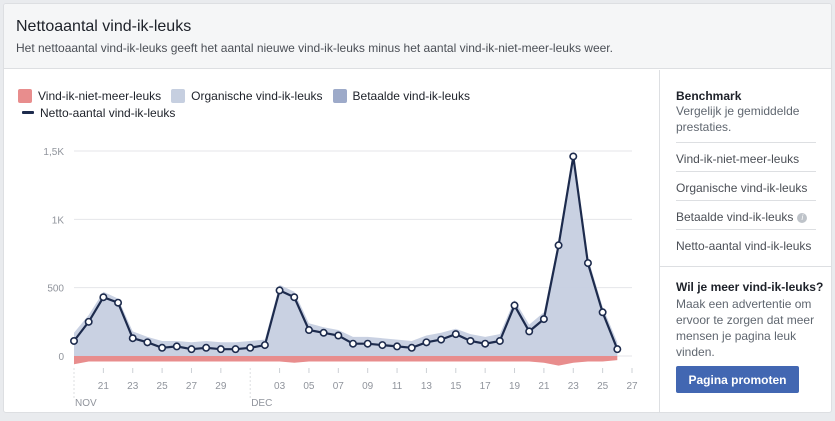  I want to click on y-tick-label: 500, so click(55, 289).